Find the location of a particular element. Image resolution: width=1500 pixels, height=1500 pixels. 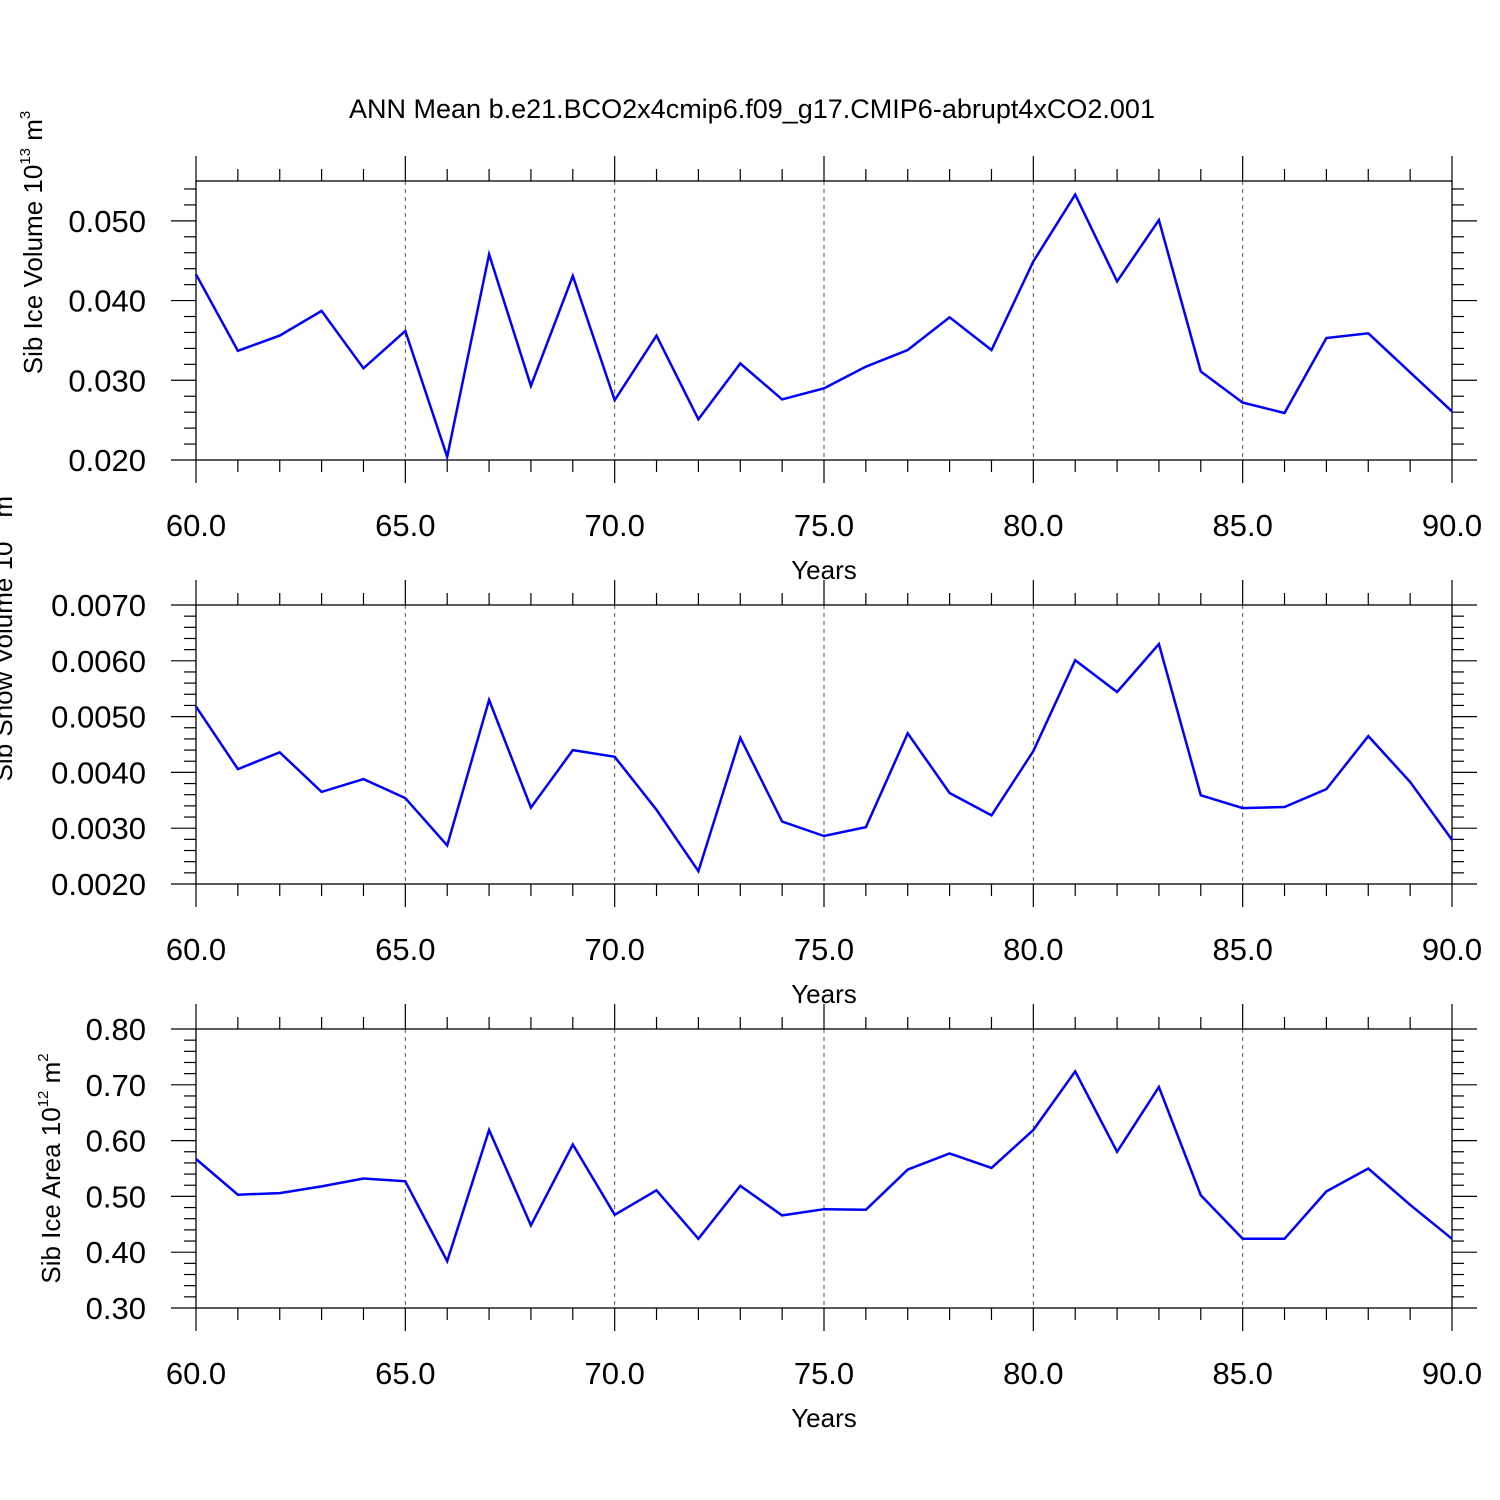

y-tick-label: 0.030 is located at coordinates (107, 380).